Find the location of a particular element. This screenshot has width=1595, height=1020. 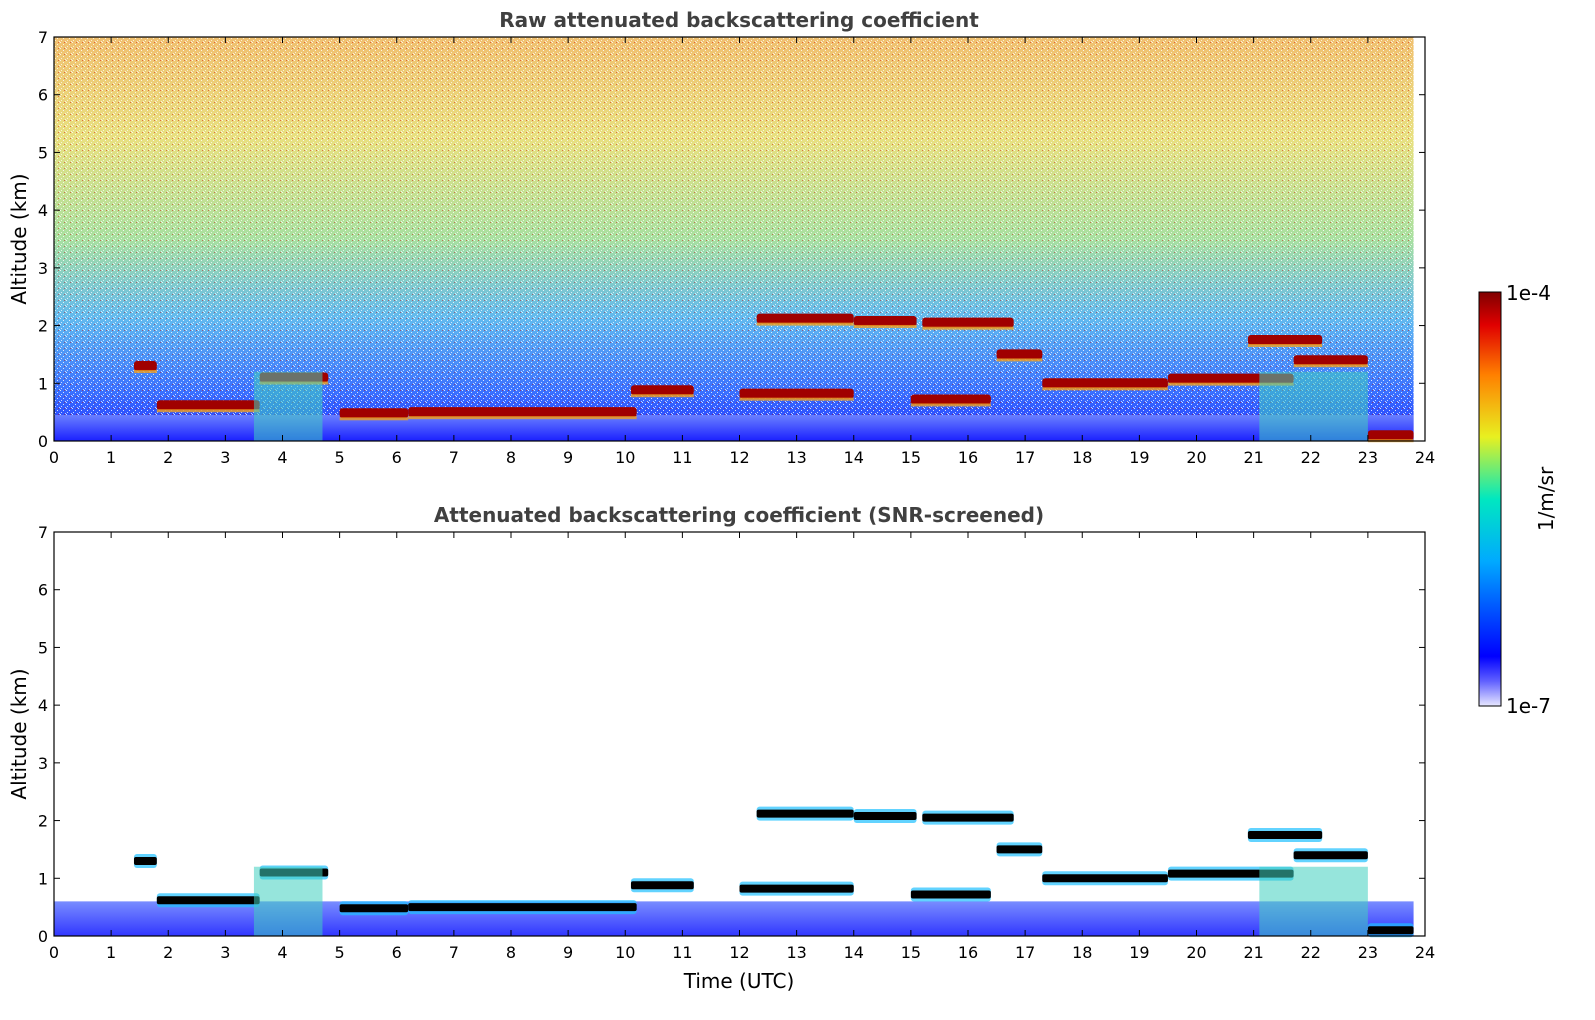

x-tick-label: 20 is located at coordinates (1196, 457).